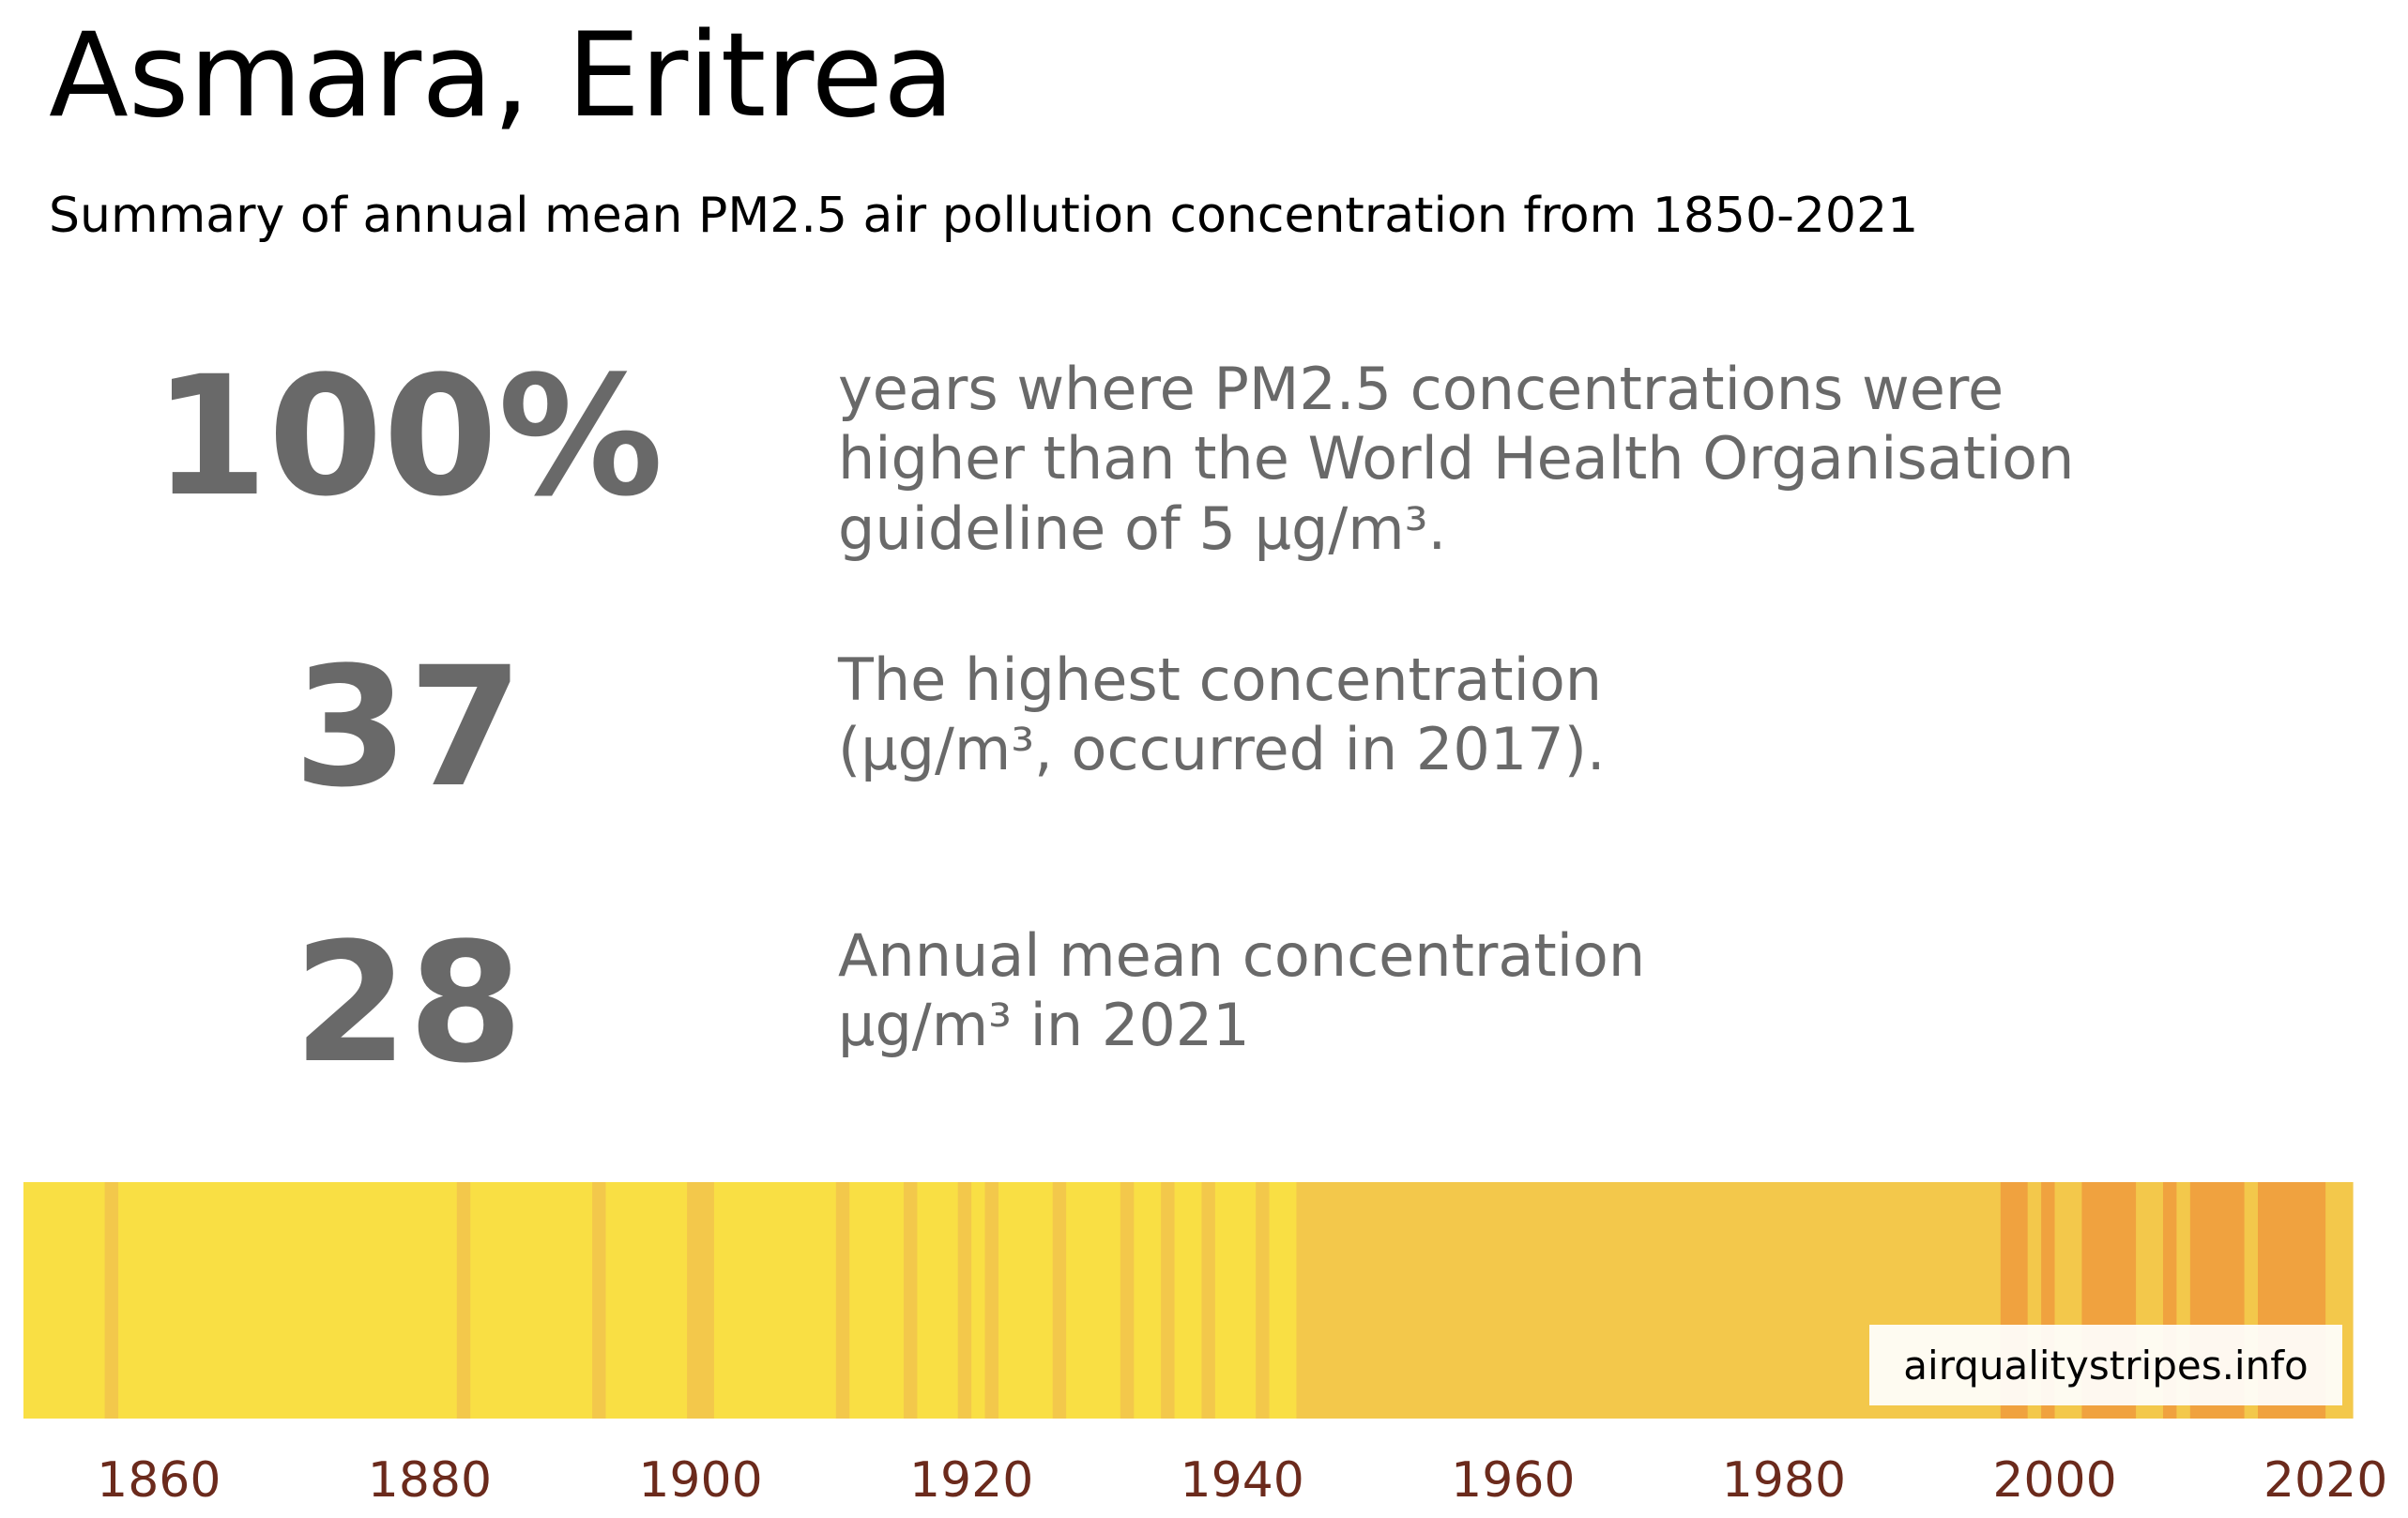 Image resolution: width=2408 pixels, height=1518 pixels. Describe the element at coordinates (1421, 389) in the screenshot. I see `stat-line: years where PM2.5 concentrations were` at that location.